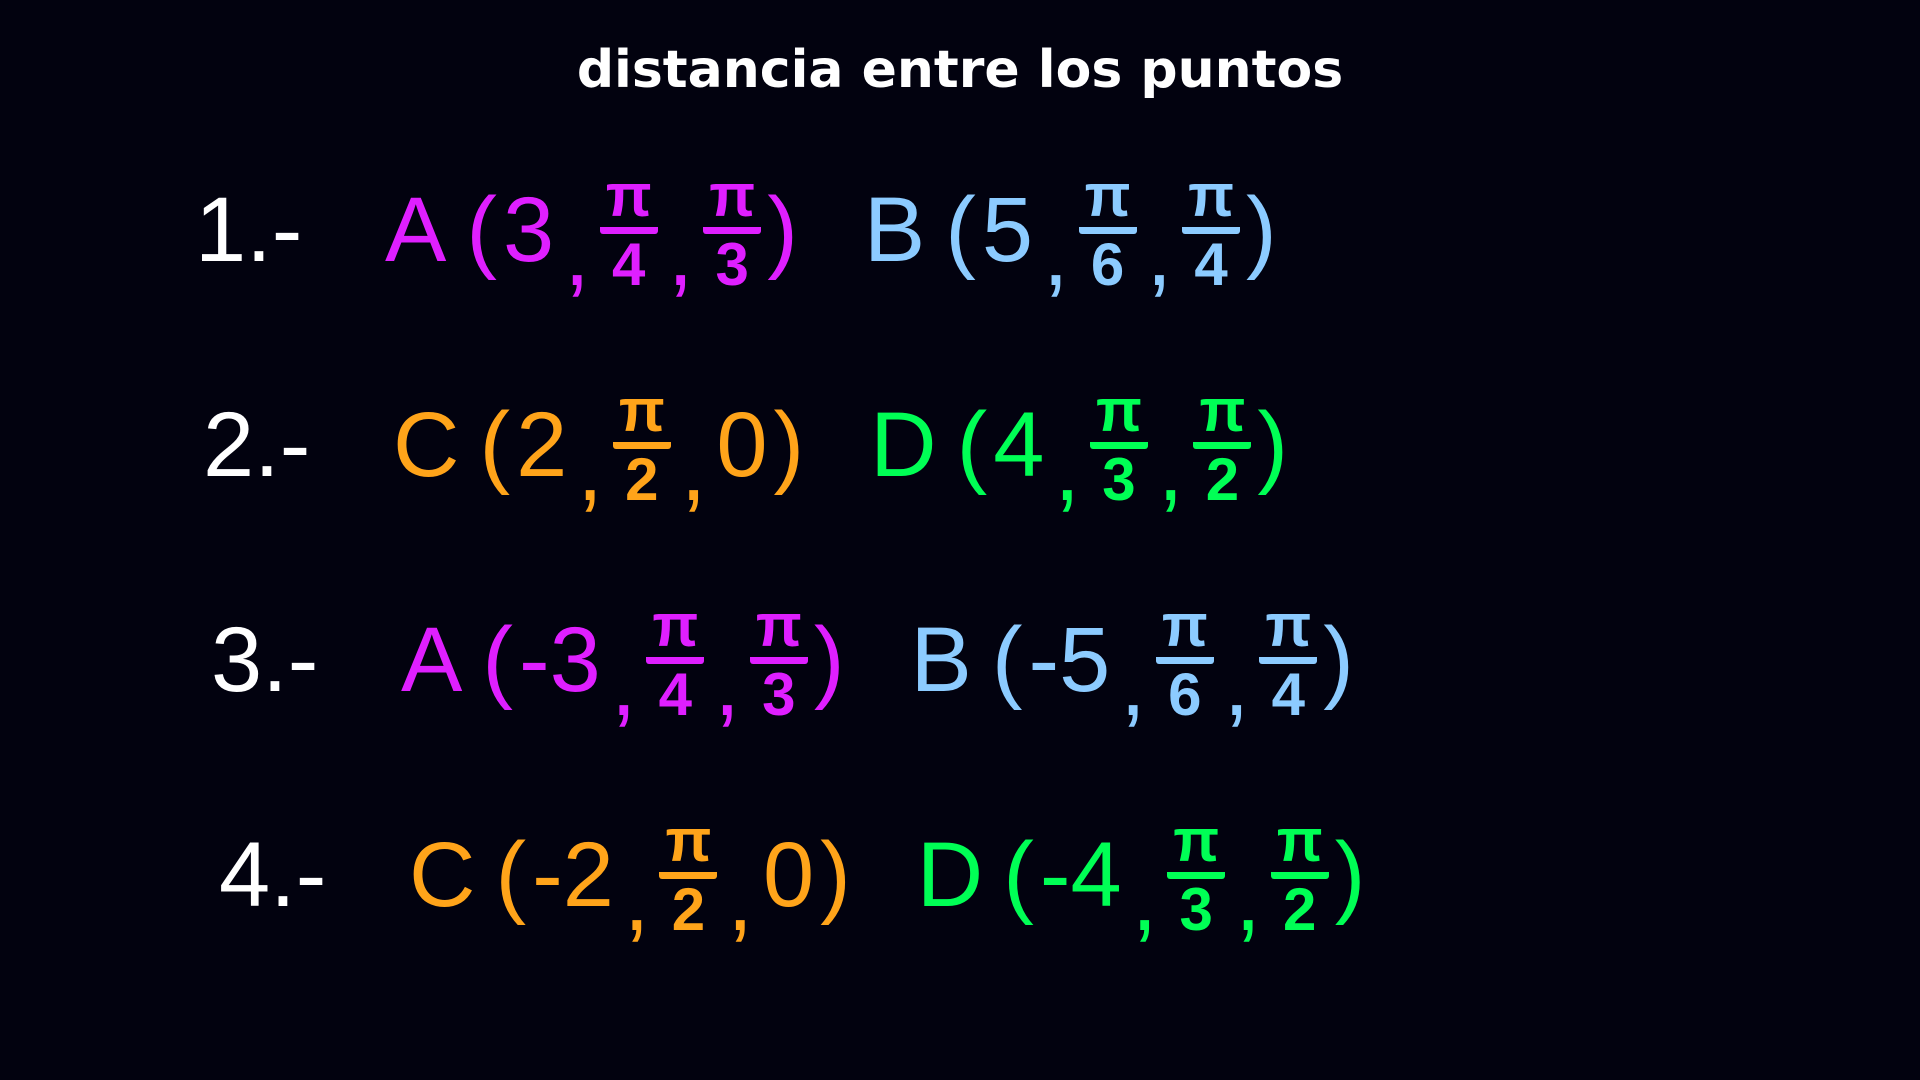 This screenshot has width=1920, height=1080. I want to click on coordinate-value: 4, so click(1019, 444).